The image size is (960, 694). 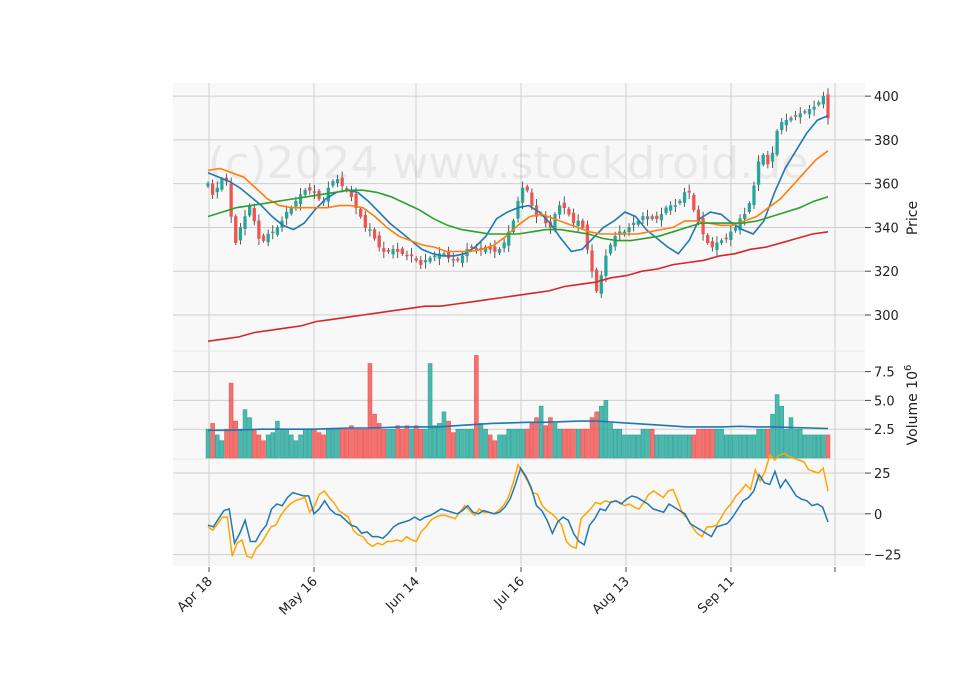 I want to click on price-tick-label: 380, so click(x=886, y=141).